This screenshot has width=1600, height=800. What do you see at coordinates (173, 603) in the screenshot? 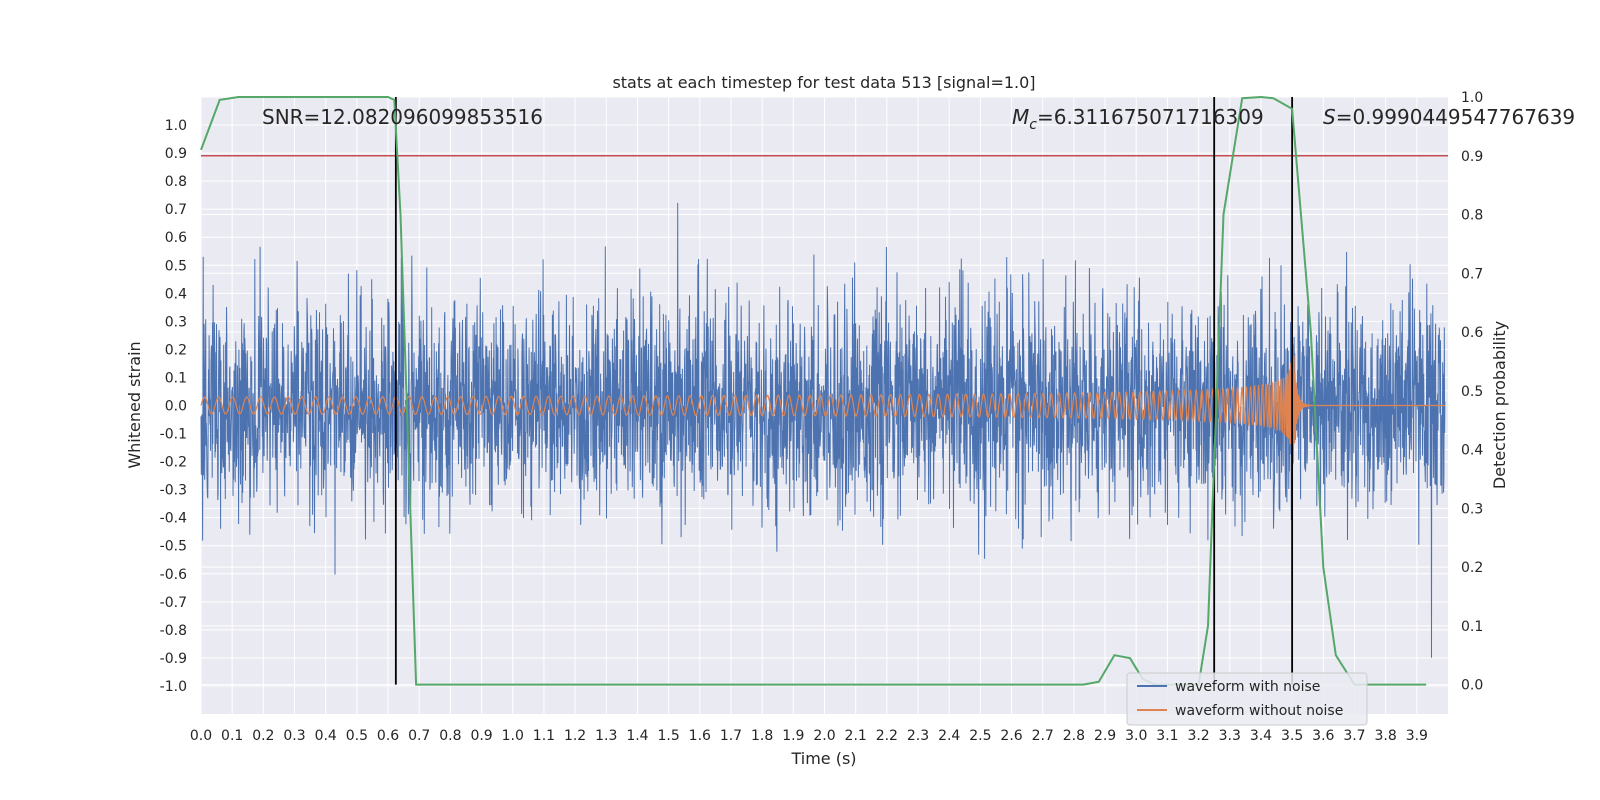
I see `y-tick-label: -0.7` at bounding box center [173, 603].